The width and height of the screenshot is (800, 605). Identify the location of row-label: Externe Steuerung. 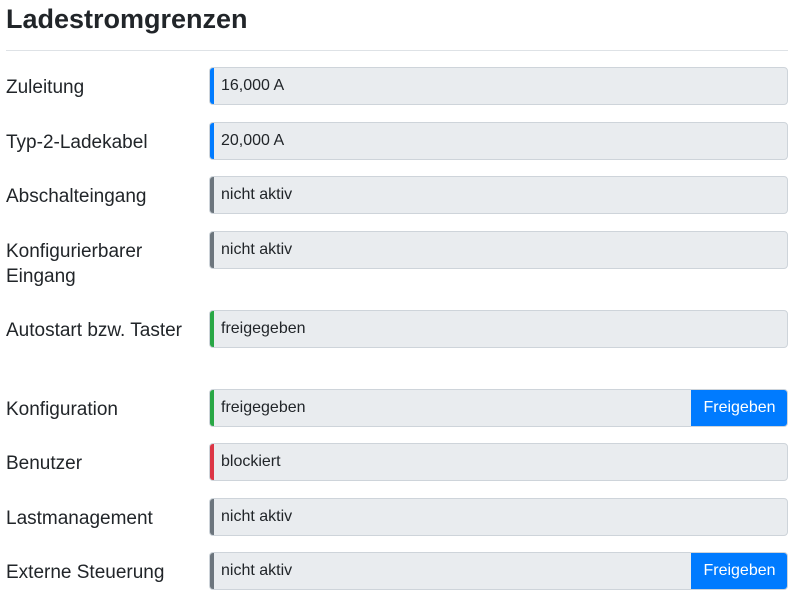
(85, 572).